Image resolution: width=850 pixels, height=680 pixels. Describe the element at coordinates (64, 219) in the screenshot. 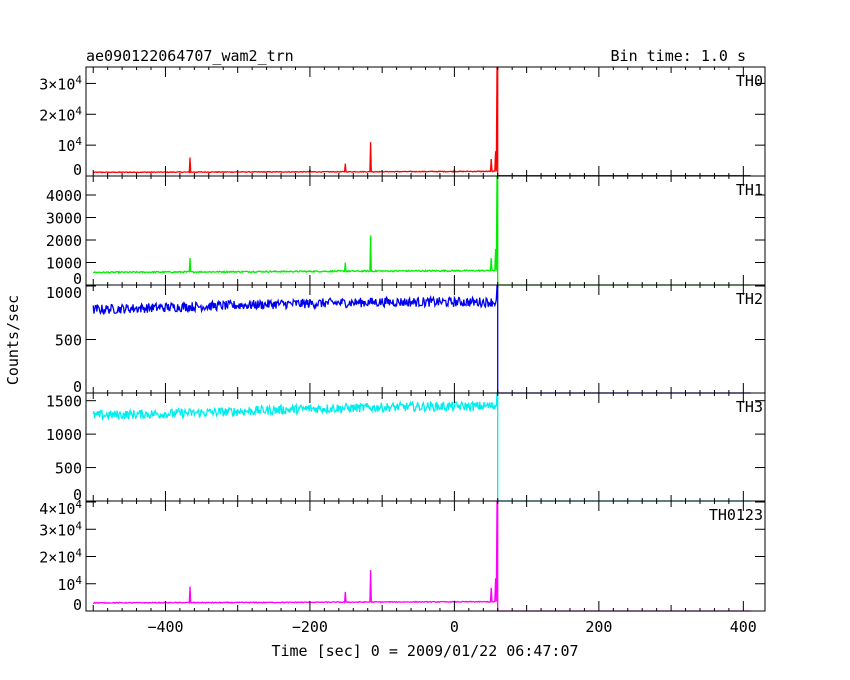

I see `y-tick-label: 3000` at that location.